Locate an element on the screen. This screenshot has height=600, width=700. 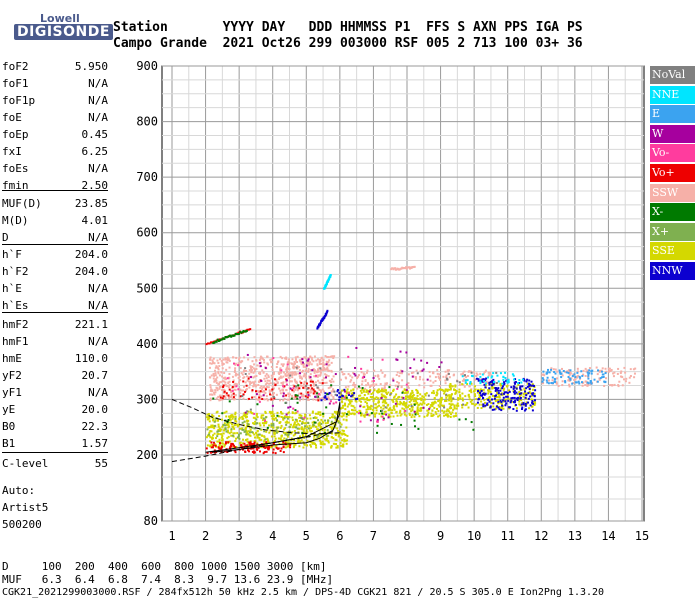
x-tick-label: 3 is located at coordinates (239, 536).